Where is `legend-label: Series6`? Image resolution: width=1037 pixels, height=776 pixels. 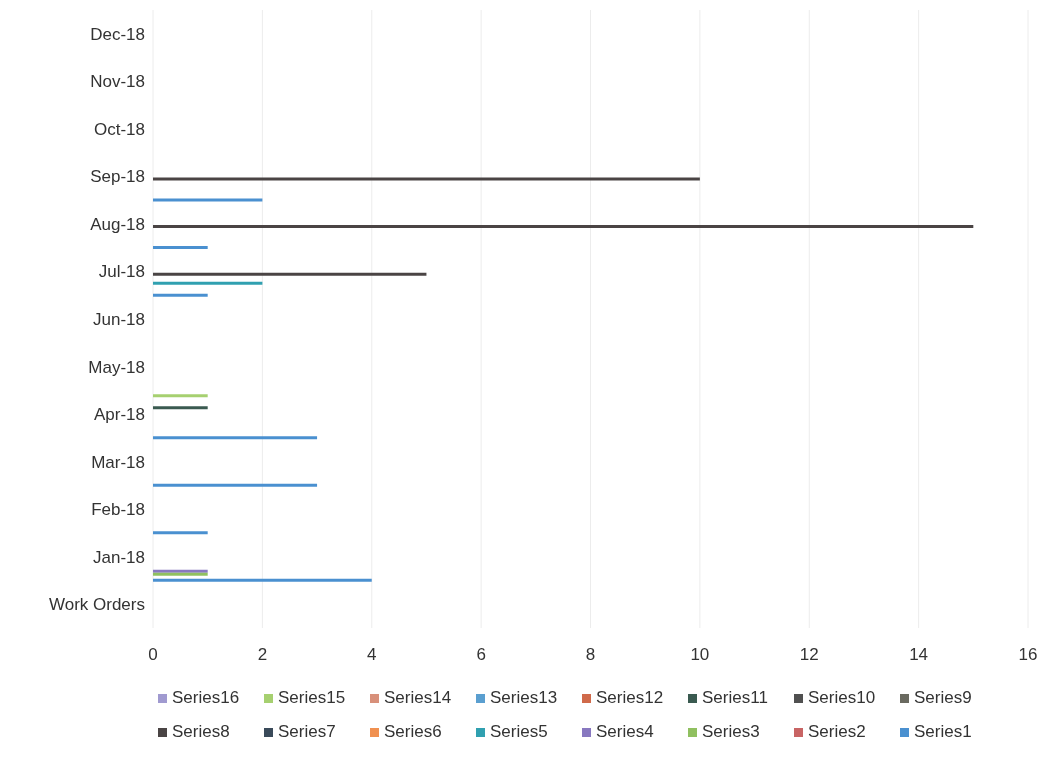 legend-label: Series6 is located at coordinates (413, 732).